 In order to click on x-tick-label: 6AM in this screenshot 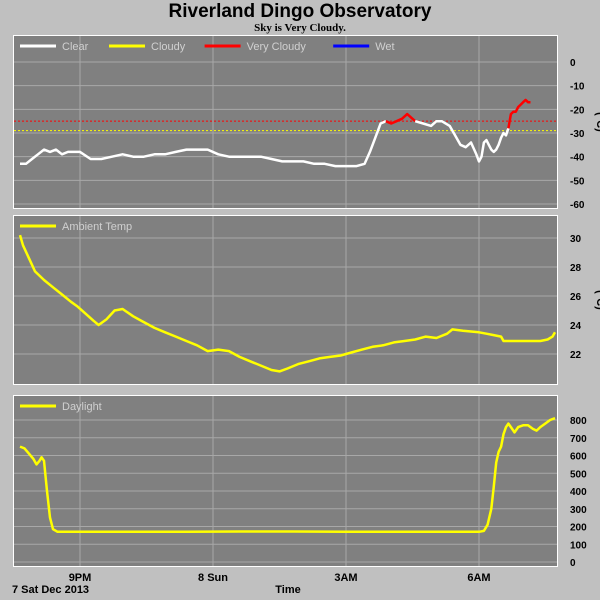, I will do `click(478, 578)`.